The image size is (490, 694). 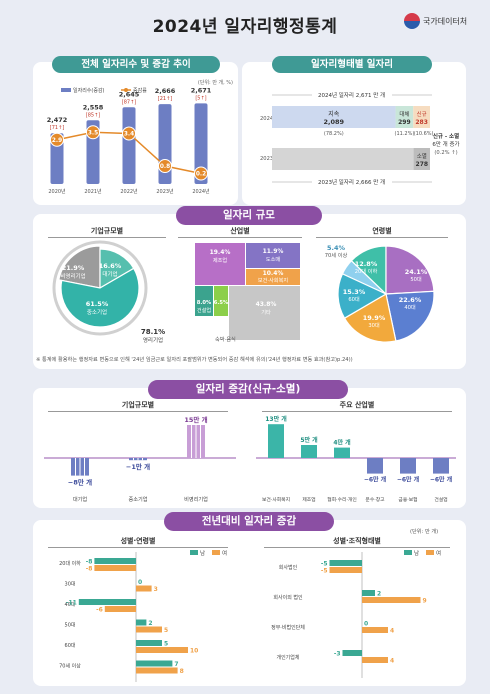 I want to click on age-slice-label-1: 12.8%, so click(x=366, y=264).